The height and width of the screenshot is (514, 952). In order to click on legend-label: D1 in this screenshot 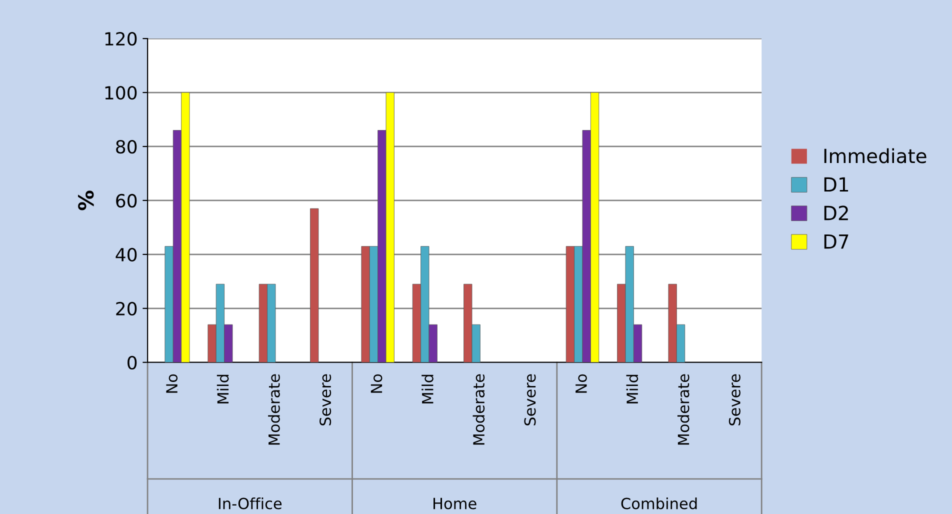, I will do `click(836, 184)`.